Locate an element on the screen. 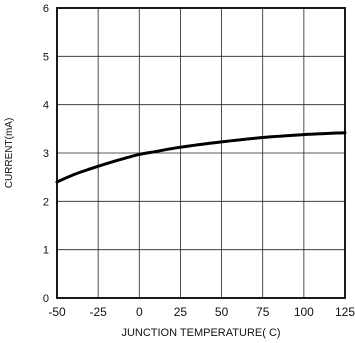  series-layer is located at coordinates (201, 157).